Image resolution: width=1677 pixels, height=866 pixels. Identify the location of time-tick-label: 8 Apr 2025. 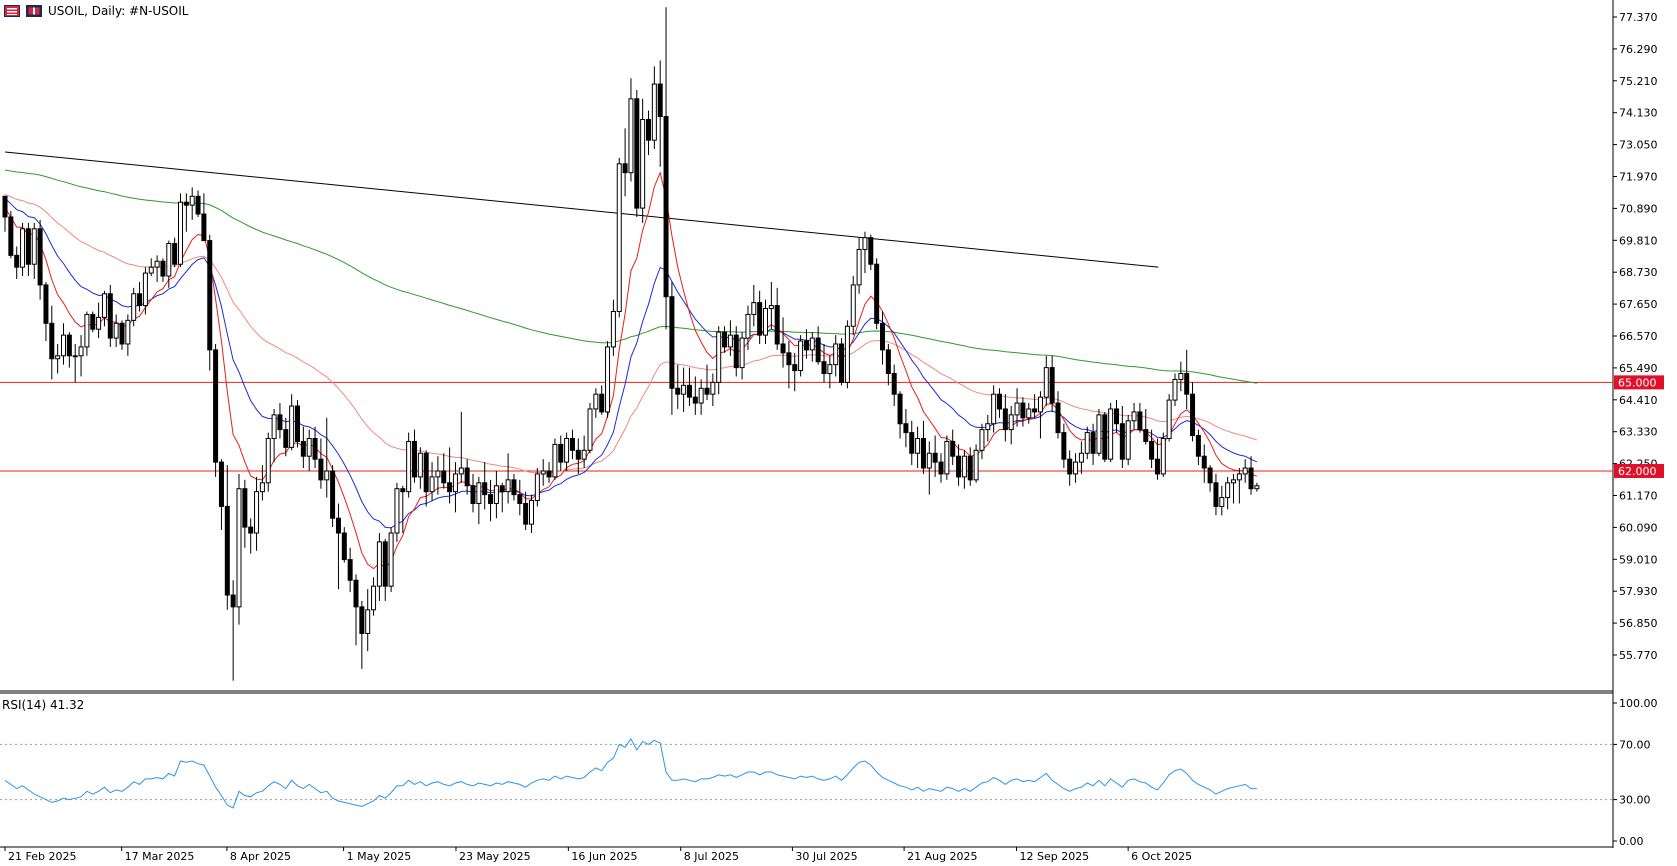
(260, 856).